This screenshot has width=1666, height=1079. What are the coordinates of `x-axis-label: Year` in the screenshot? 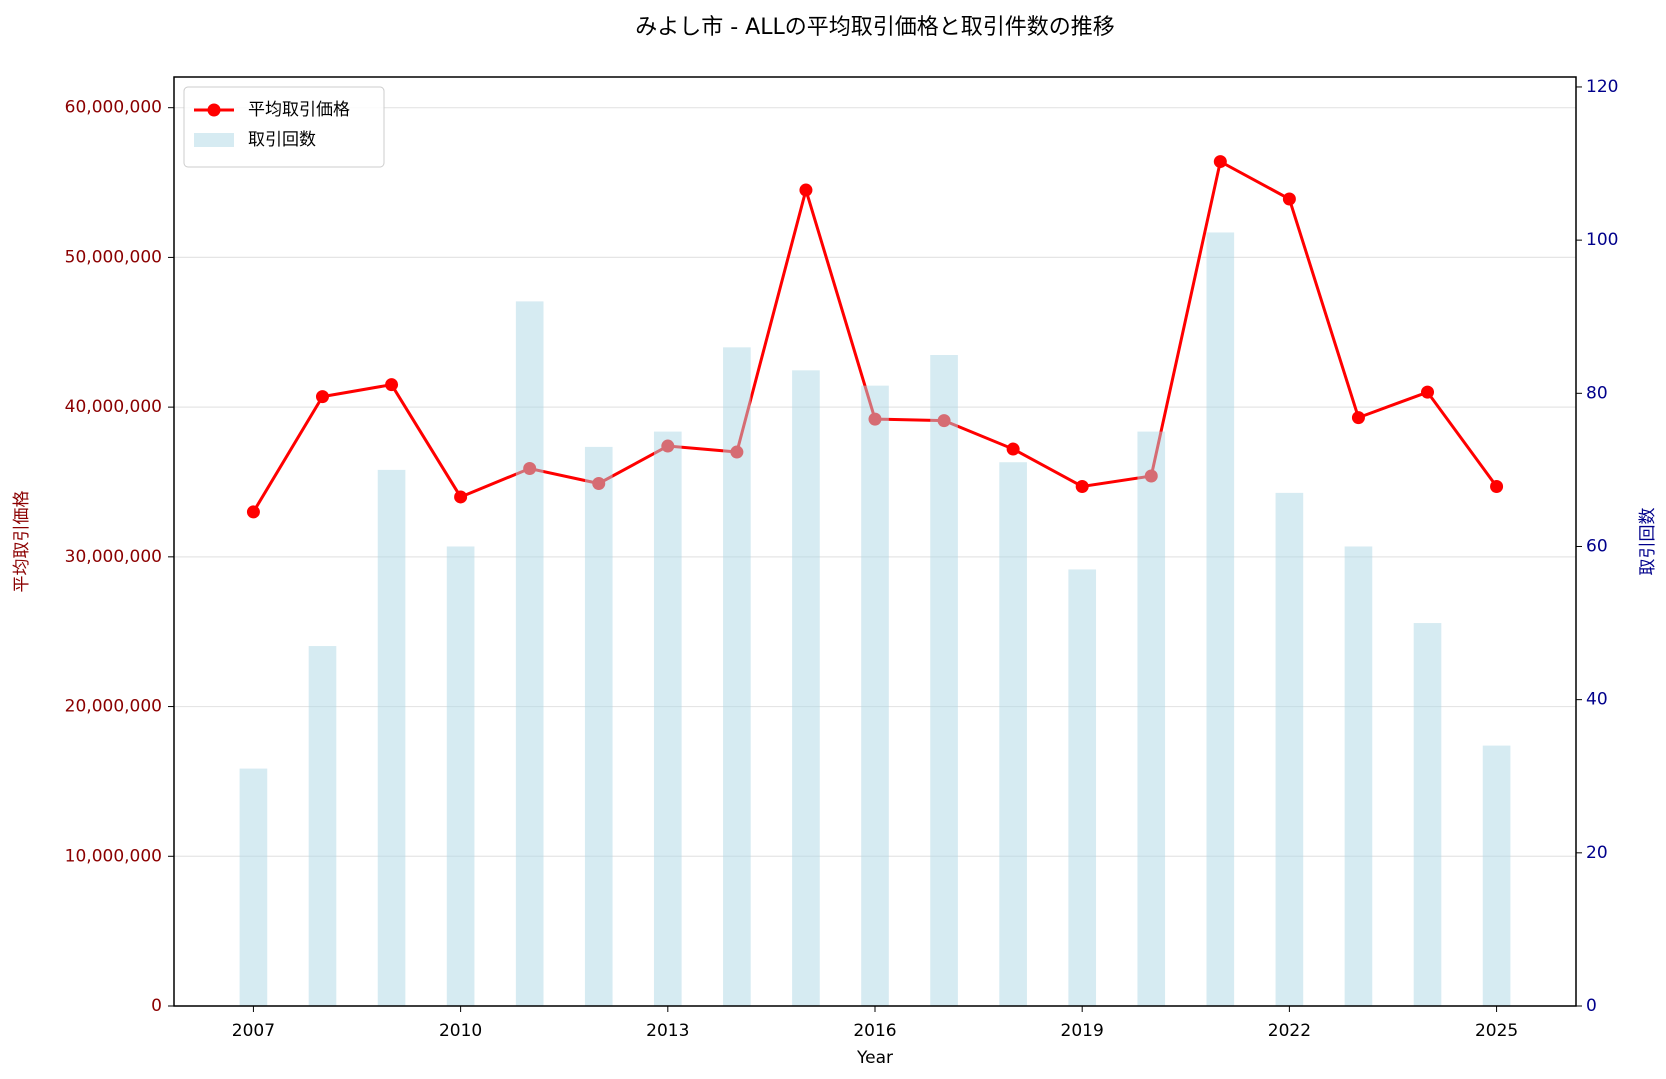 It's located at (874, 1058).